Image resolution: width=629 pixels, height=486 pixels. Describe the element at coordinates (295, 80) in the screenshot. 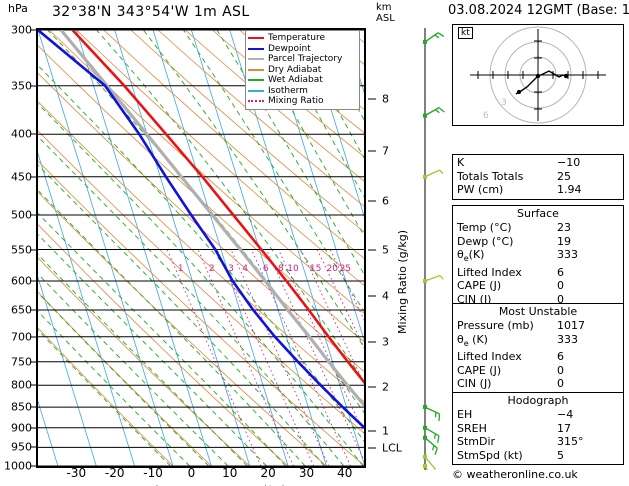

I see `legend-item-label: Wet Adiabat` at that location.